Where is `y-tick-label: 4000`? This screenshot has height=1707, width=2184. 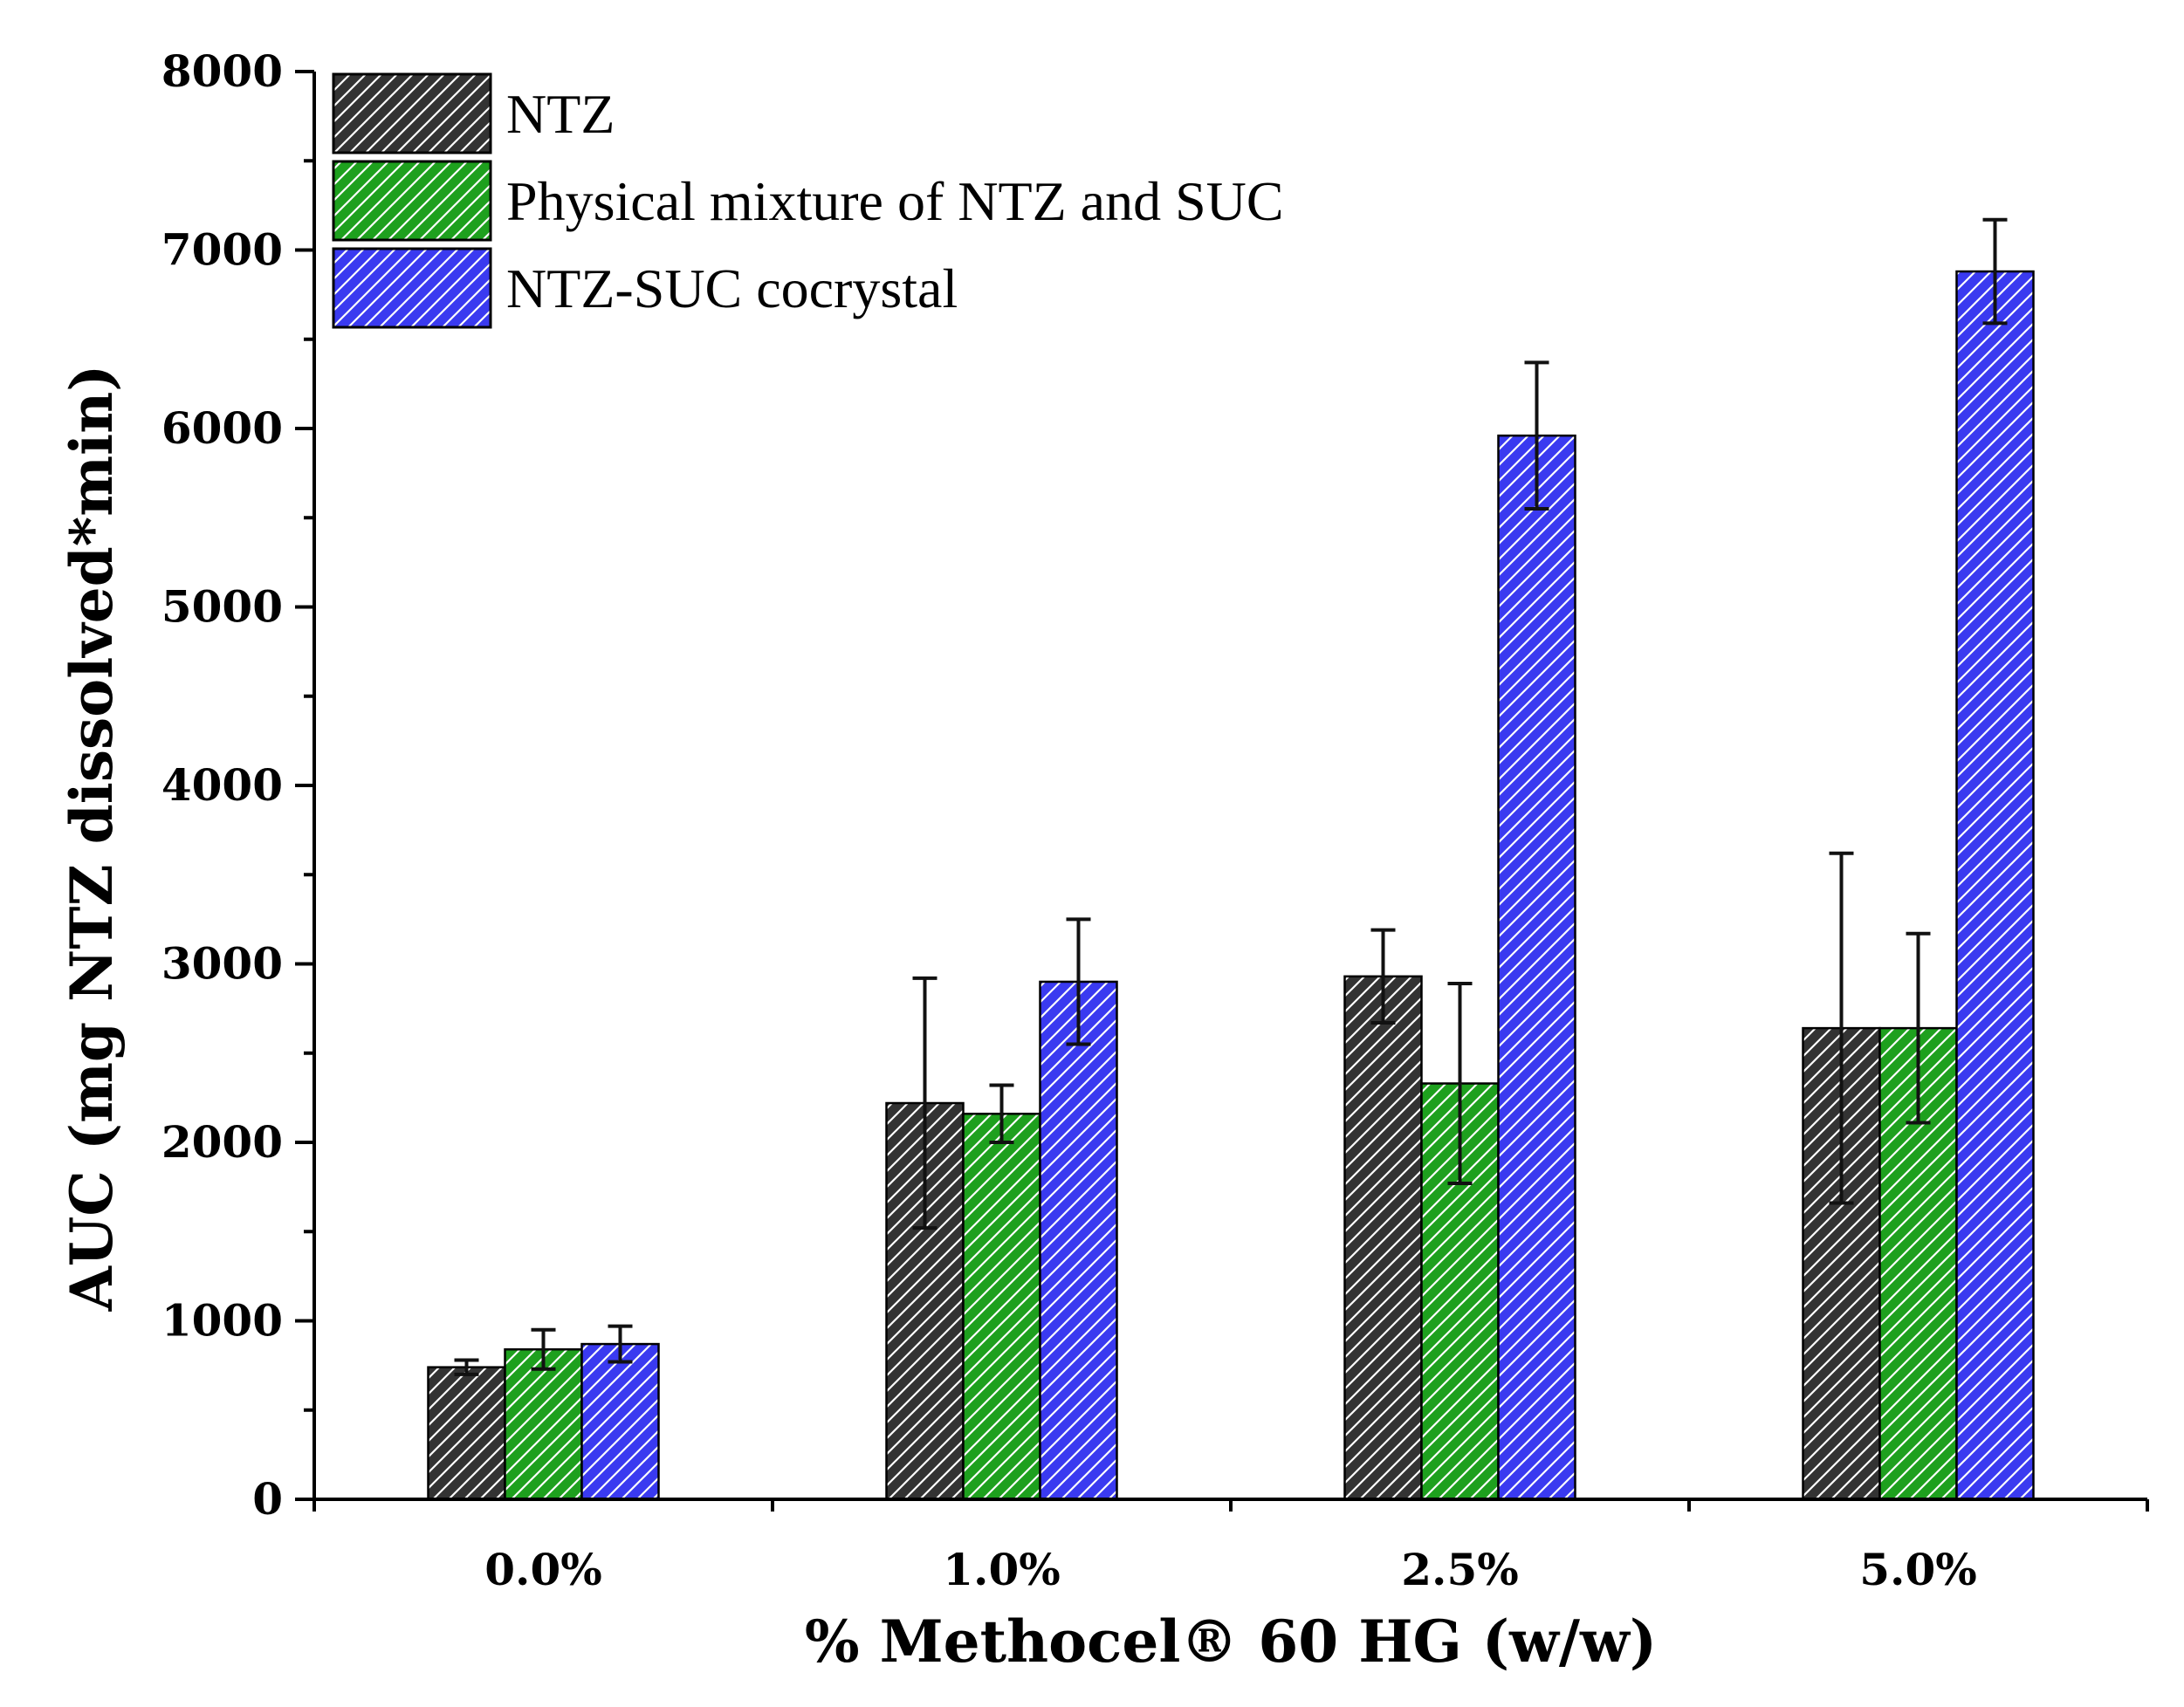
y-tick-label: 4000 is located at coordinates (222, 785).